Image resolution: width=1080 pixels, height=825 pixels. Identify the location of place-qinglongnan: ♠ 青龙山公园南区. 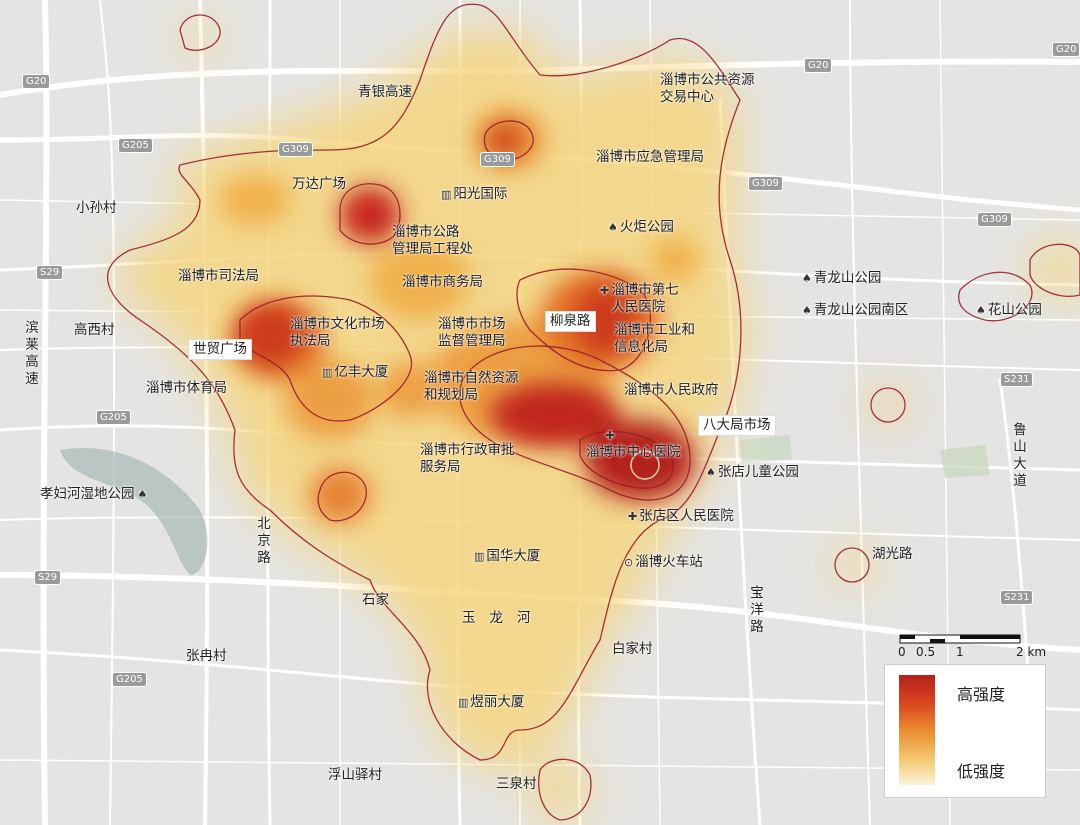
(855, 310).